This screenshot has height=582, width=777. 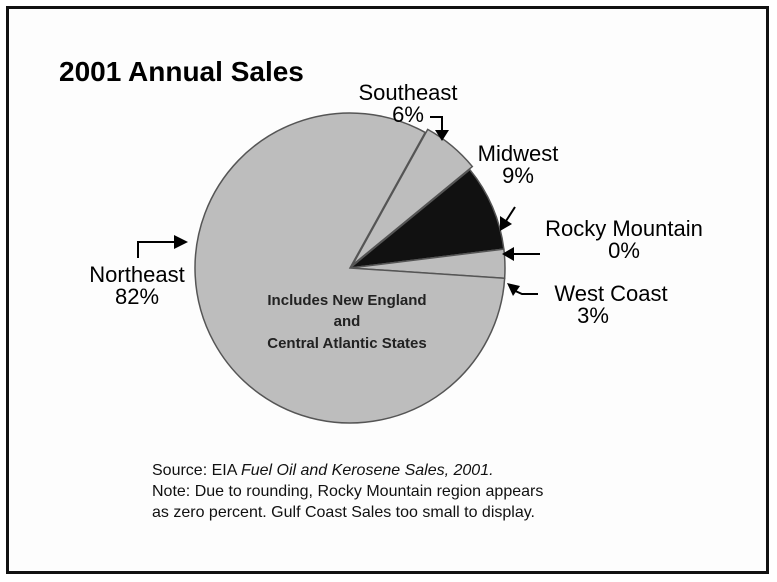 What do you see at coordinates (346, 300) in the screenshot?
I see `annotation-line-1: Includes New England` at bounding box center [346, 300].